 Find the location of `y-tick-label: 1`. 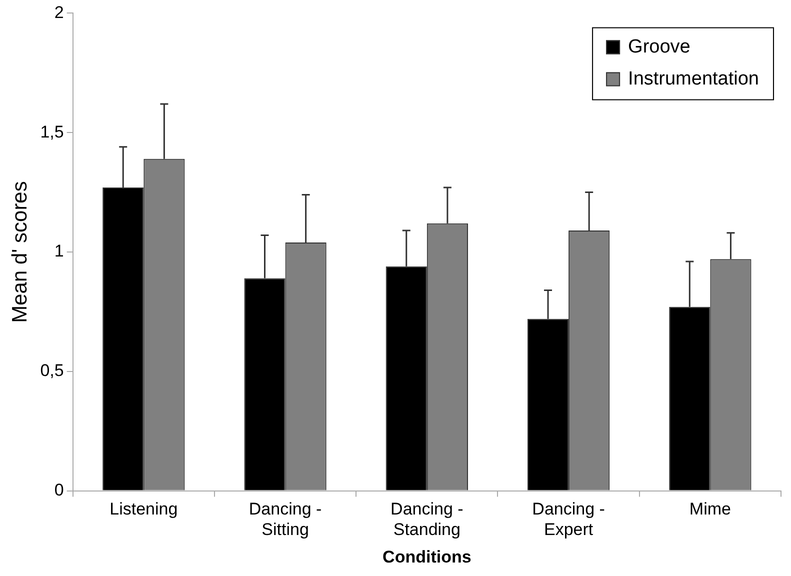

y-tick-label: 1 is located at coordinates (59, 251).